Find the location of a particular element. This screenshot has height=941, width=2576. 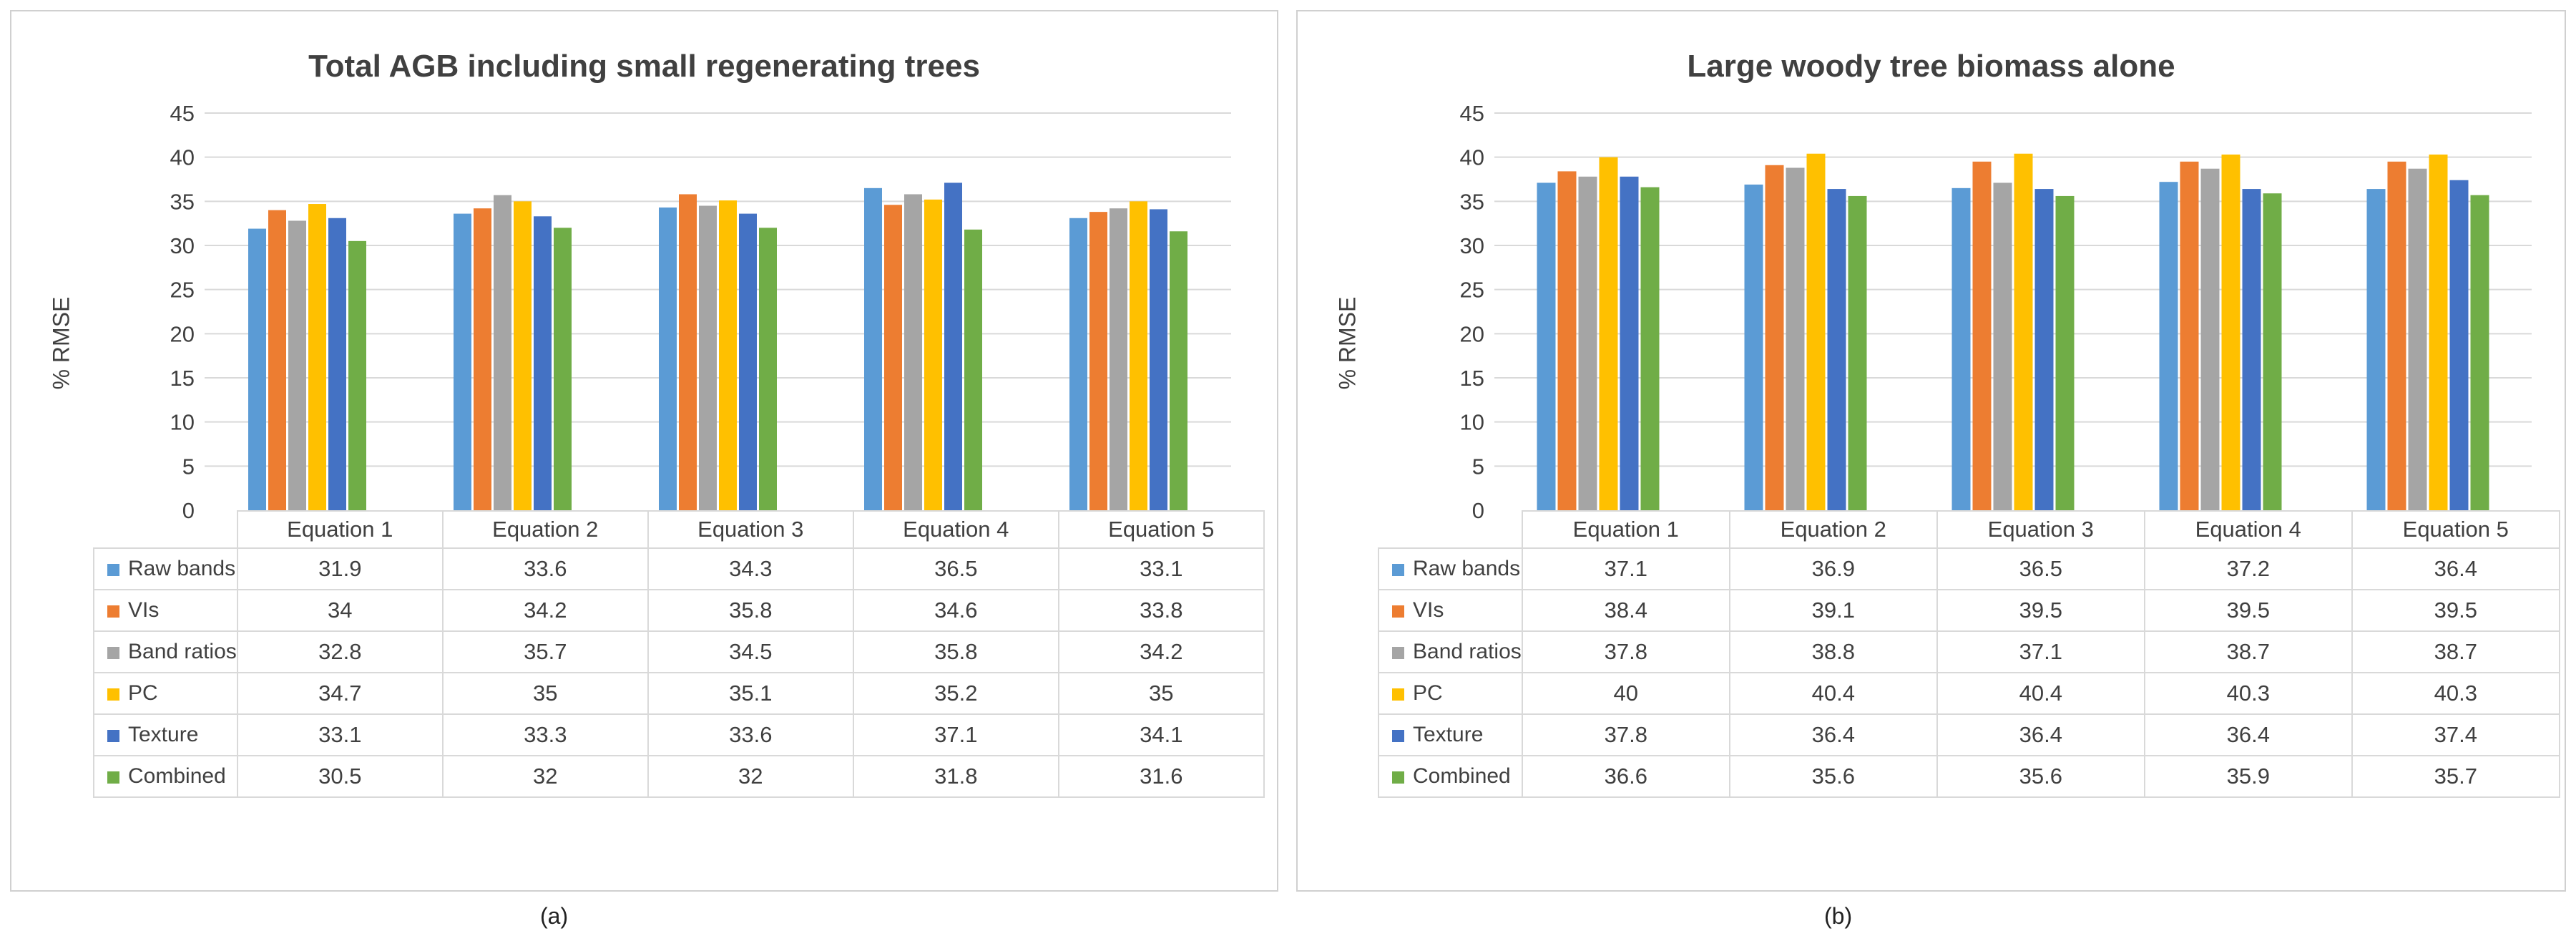

y-tick-label: 35 is located at coordinates (182, 201).